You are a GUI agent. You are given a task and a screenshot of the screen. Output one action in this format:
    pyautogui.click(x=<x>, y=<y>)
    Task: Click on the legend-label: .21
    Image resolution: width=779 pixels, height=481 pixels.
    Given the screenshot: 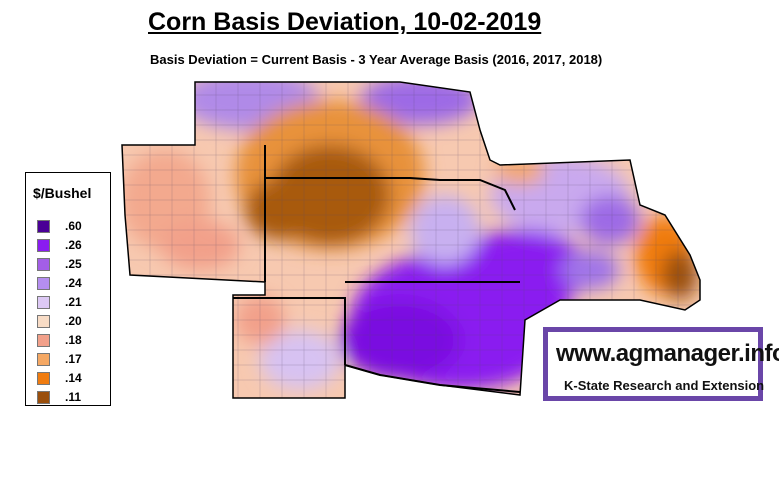 What is the action you would take?
    pyautogui.click(x=73, y=302)
    